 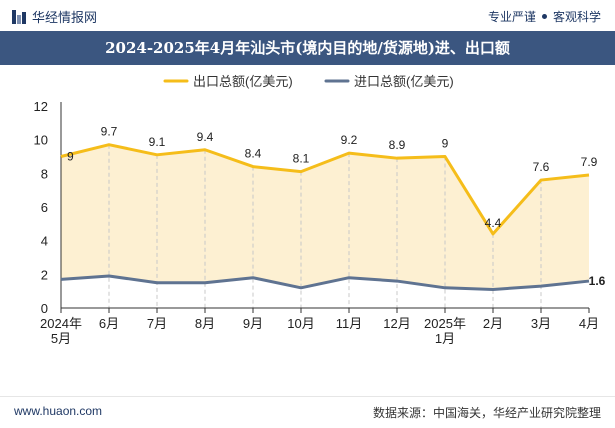 What do you see at coordinates (157, 323) in the screenshot?
I see `x-tick-2: 7月` at bounding box center [157, 323].